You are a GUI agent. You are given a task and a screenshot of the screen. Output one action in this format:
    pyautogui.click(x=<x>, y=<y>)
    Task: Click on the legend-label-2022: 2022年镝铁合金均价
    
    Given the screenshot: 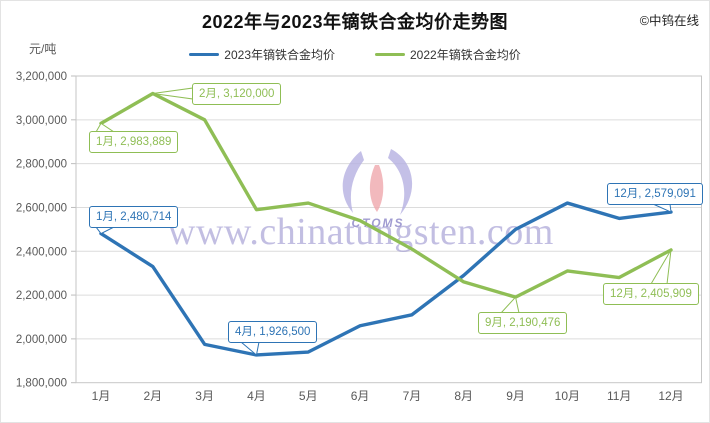 What is the action you would take?
    pyautogui.click(x=465, y=55)
    